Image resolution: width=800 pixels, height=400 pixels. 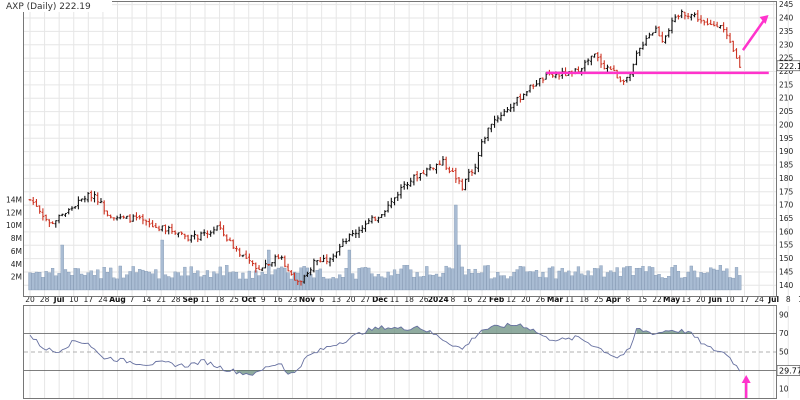 I want to click on time-tick-label: 15, so click(x=799, y=299).